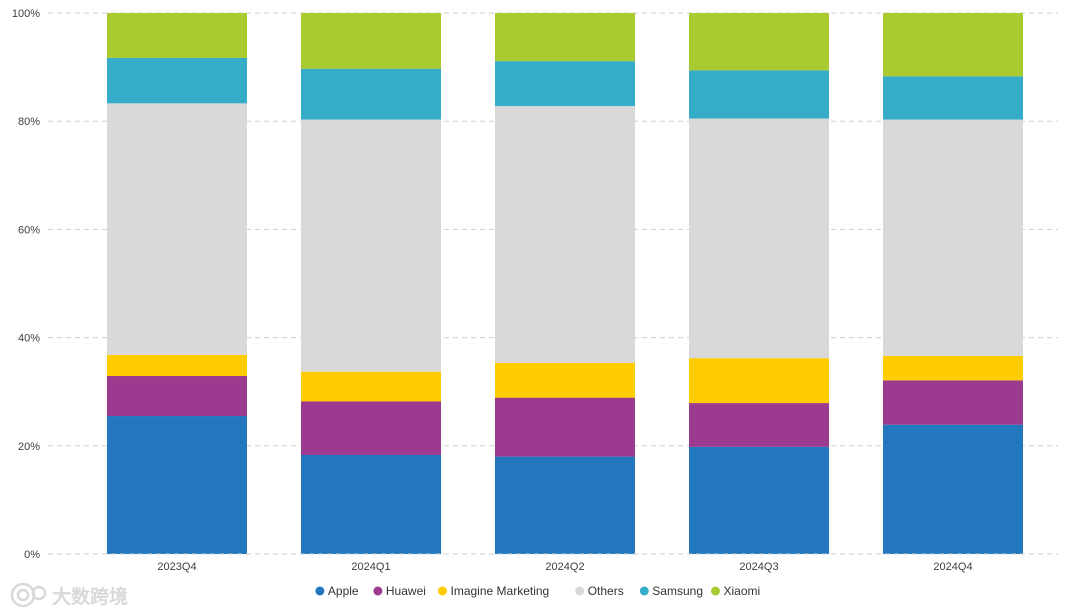 This screenshot has height=616, width=1080. Describe the element at coordinates (370, 567) in the screenshot. I see `x-tick-label: 2024Q1` at that location.